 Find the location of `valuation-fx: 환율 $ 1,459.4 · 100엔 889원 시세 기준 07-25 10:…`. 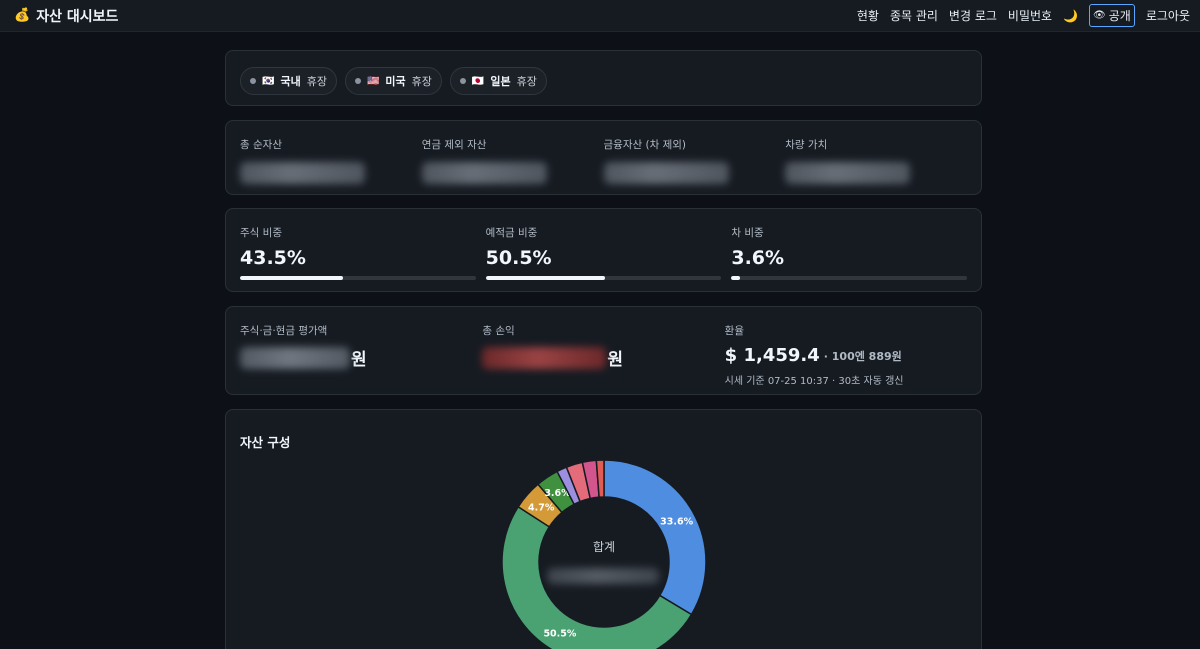

valuation-fx: 환율 $ 1,459.4 · 100엔 889원 시세 기준 07-25 10:… is located at coordinates (846, 355).